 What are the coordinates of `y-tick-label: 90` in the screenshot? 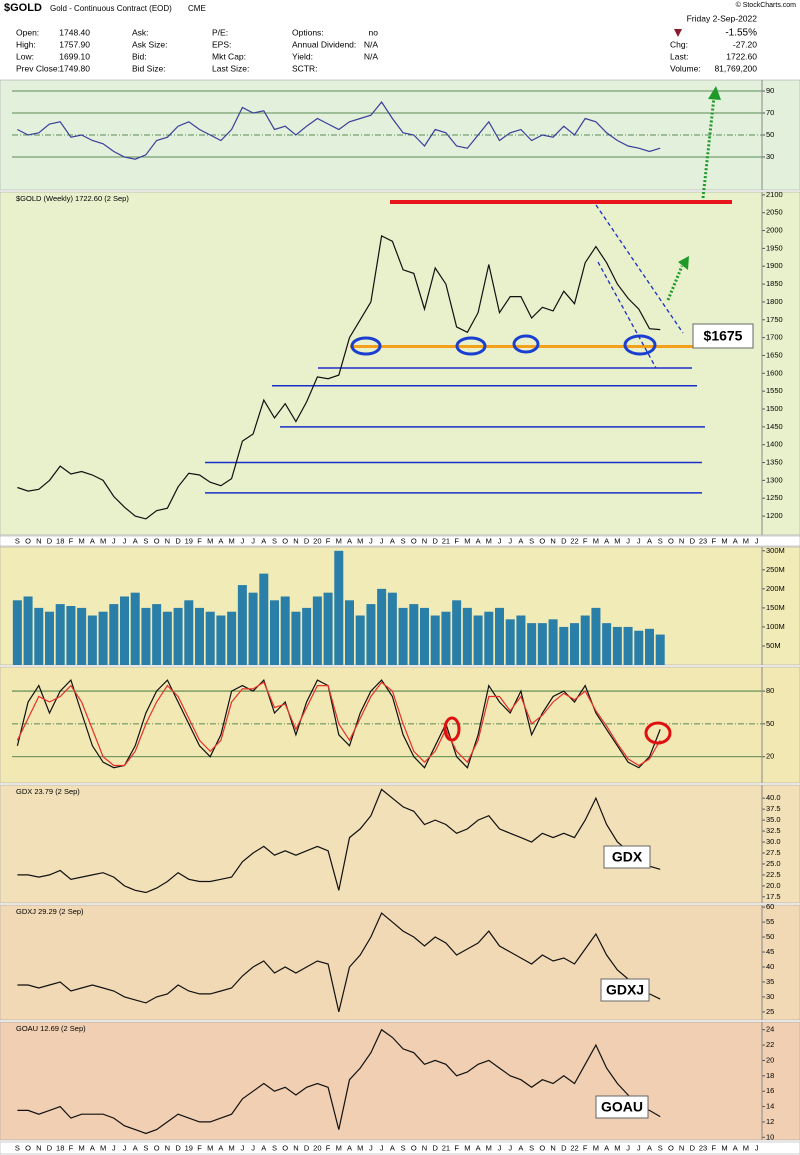 It's located at (770, 90).